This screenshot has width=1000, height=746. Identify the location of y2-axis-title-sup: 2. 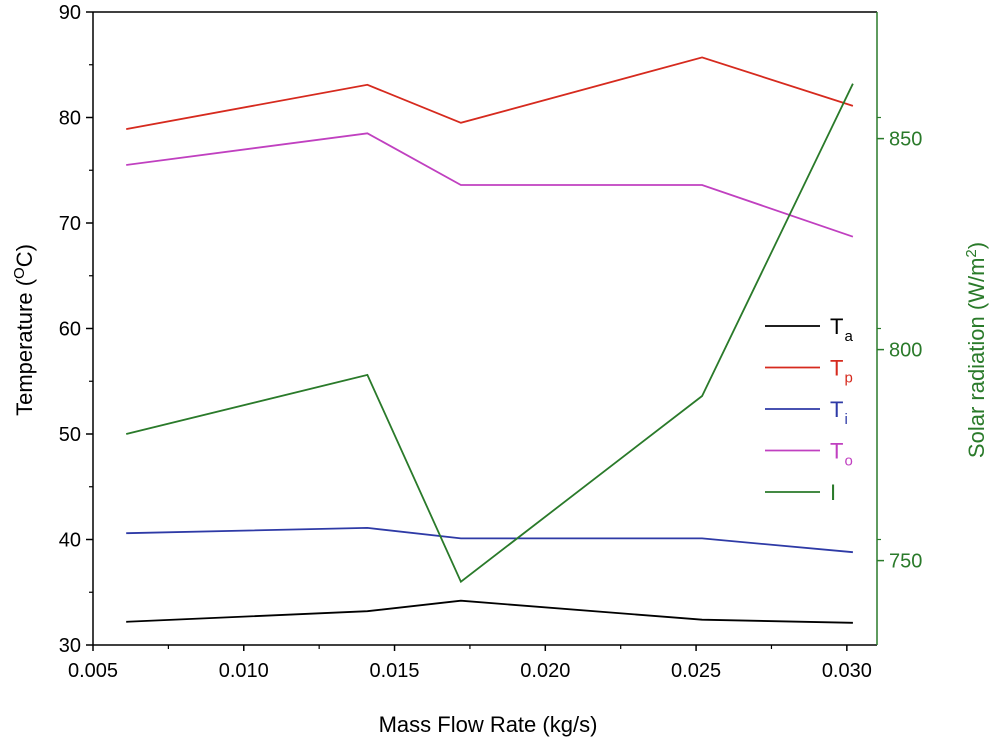
(971, 253).